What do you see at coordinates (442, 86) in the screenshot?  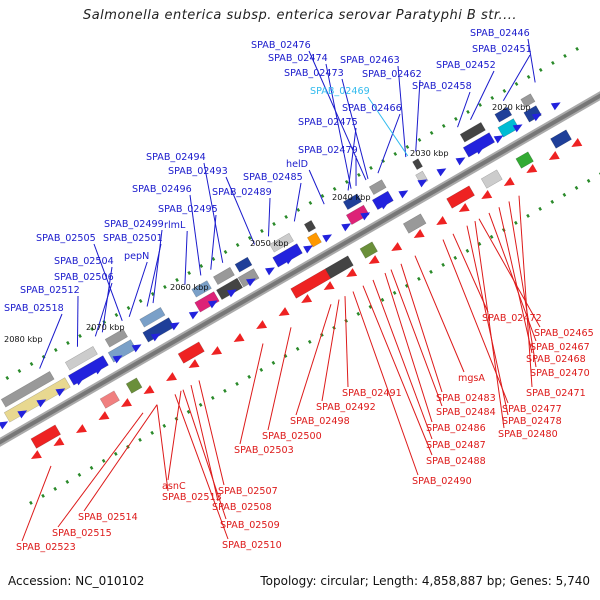 I see `forward-gene-label: SPAB_02458` at bounding box center [442, 86].